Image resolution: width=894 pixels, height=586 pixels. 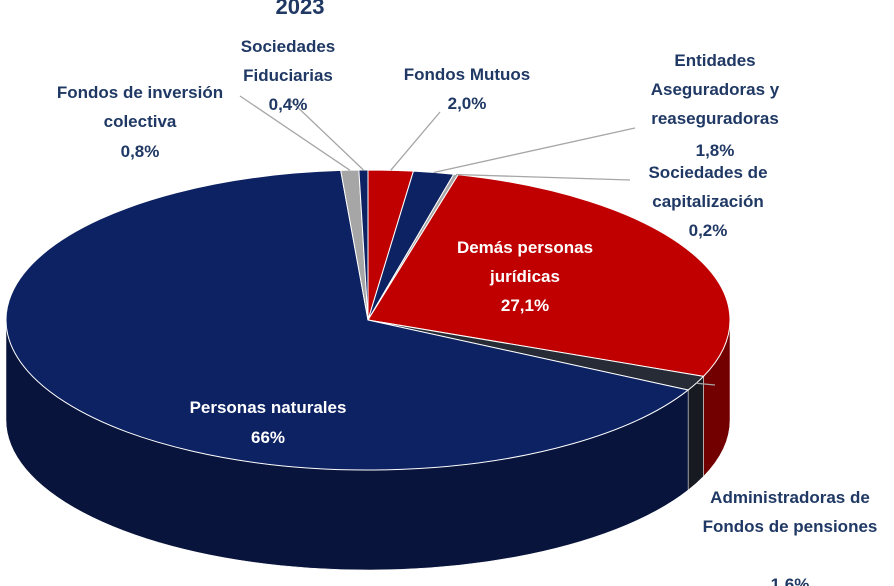 I want to click on value-label: 66%, so click(x=268, y=437).